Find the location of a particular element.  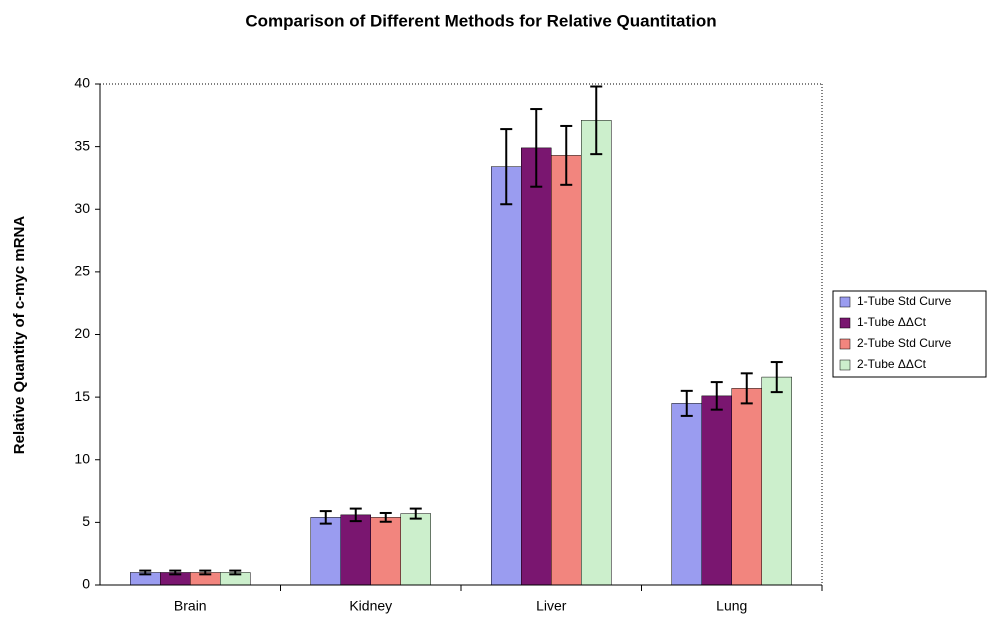

legend-label: 1-Tube ΔΔCt is located at coordinates (892, 322).